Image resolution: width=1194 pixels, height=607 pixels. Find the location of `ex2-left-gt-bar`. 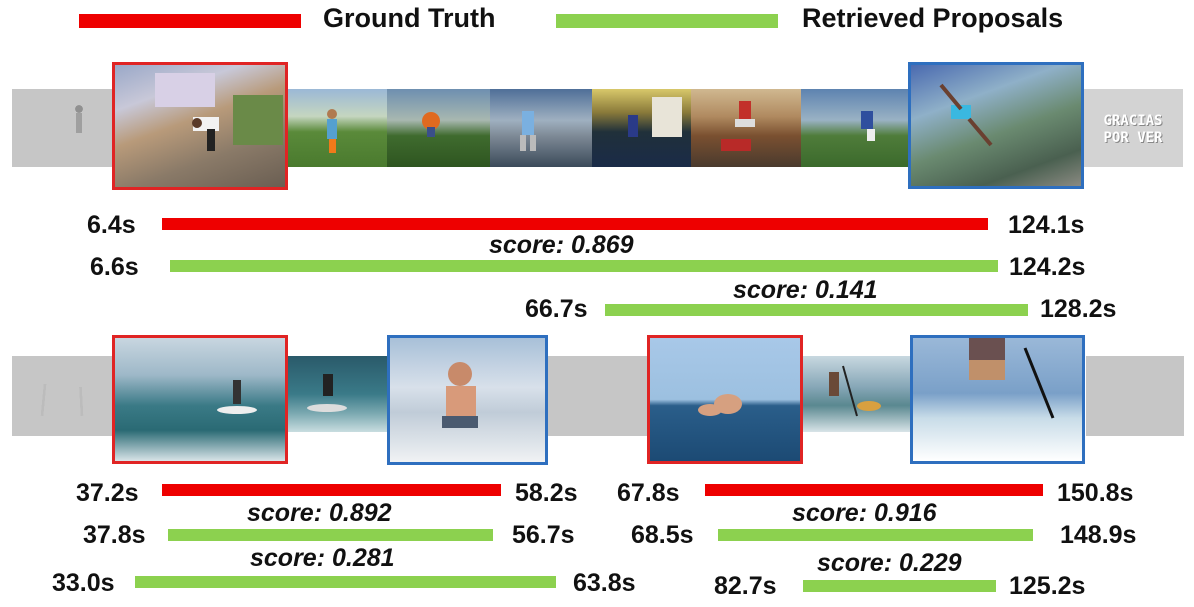

ex2-left-gt-bar is located at coordinates (331, 490).